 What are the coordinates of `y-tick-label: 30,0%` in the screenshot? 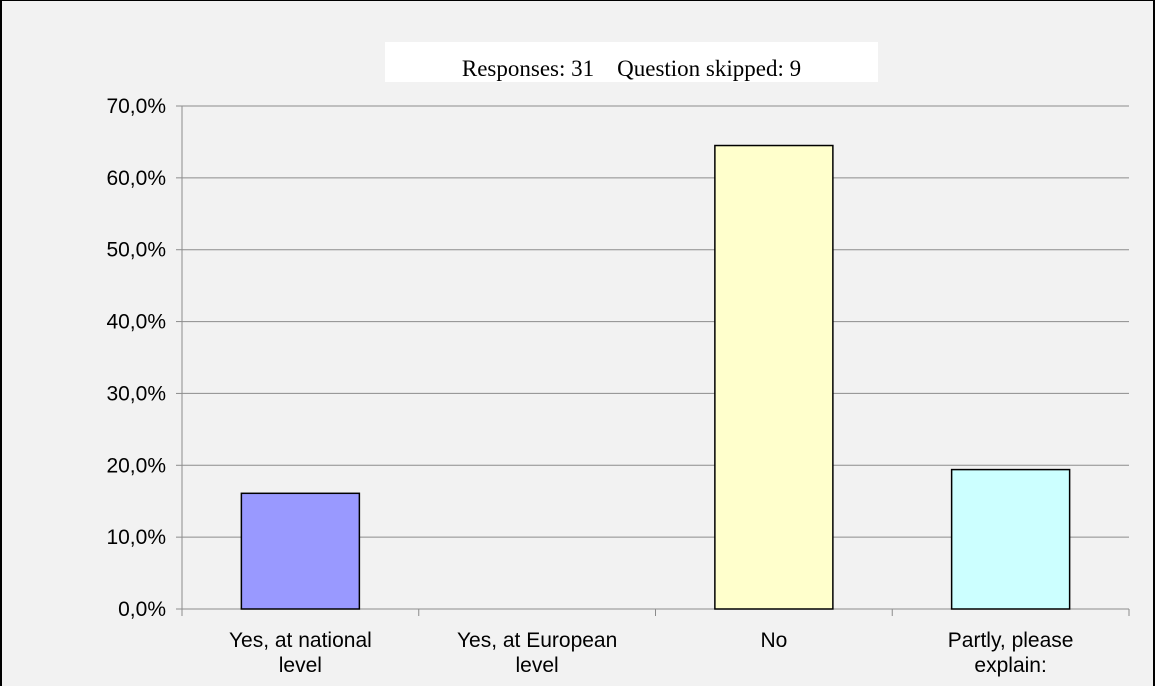 It's located at (136, 393).